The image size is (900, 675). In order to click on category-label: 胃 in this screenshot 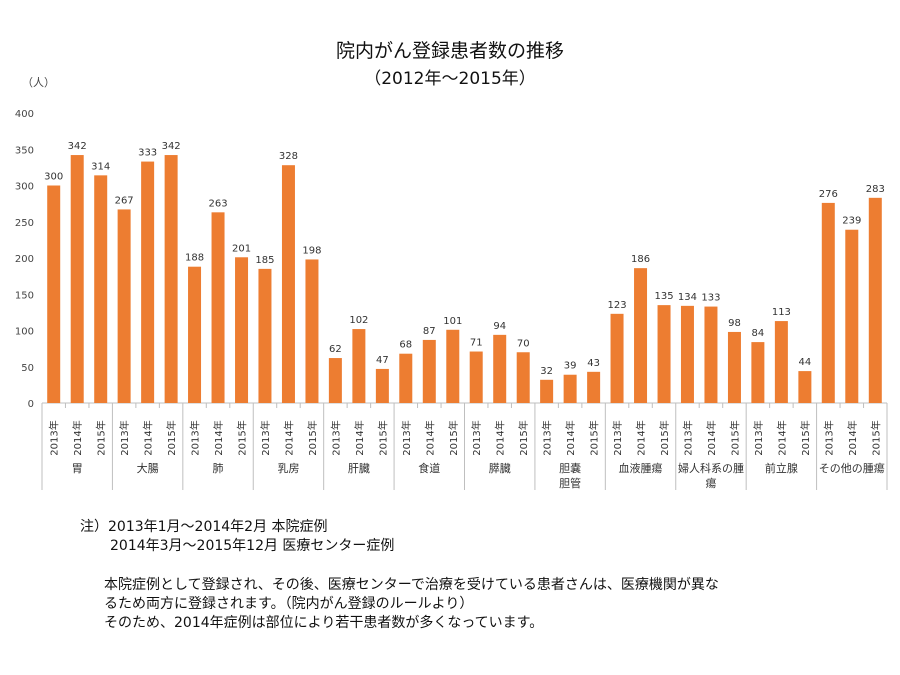, I will do `click(77, 468)`.